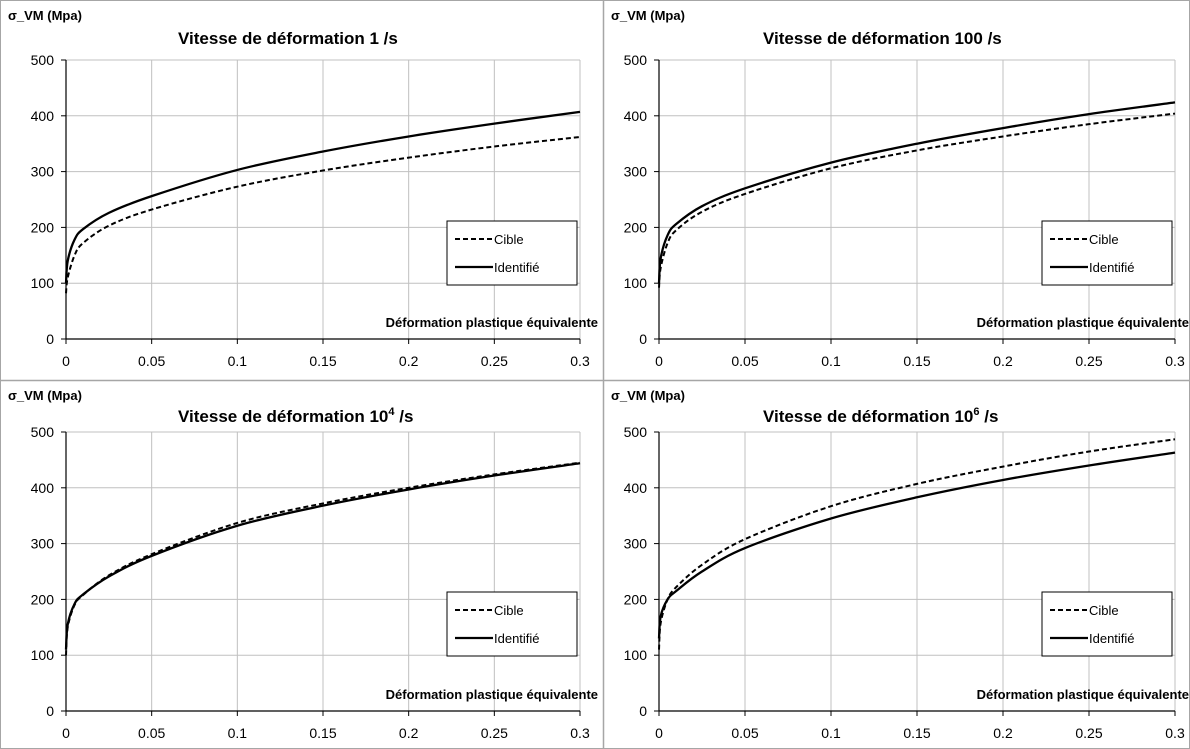  Describe the element at coordinates (278, 38) in the screenshot. I see `chart-title-base: Vitesse de déformation 1` at that location.